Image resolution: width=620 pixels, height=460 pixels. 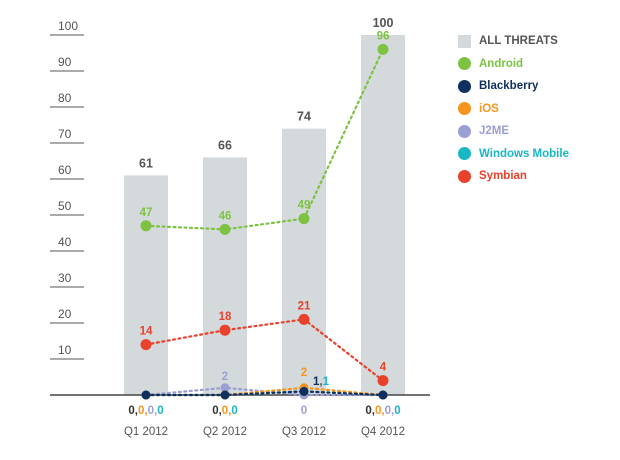 I want to click on point-label-symbian: 21, so click(x=304, y=306).